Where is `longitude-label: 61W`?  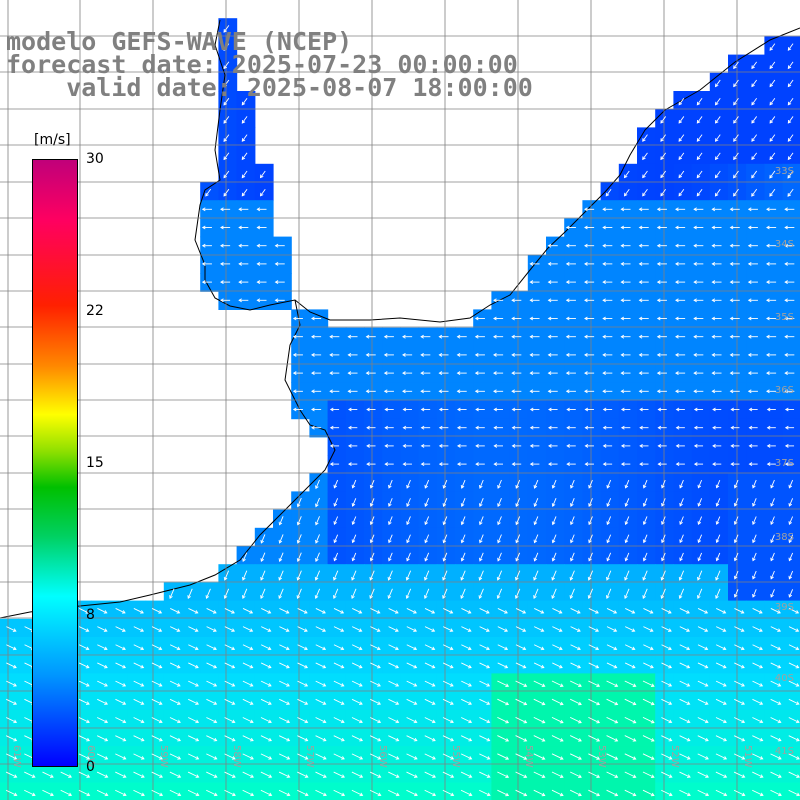
longitude-label: 61W is located at coordinates (16, 756).